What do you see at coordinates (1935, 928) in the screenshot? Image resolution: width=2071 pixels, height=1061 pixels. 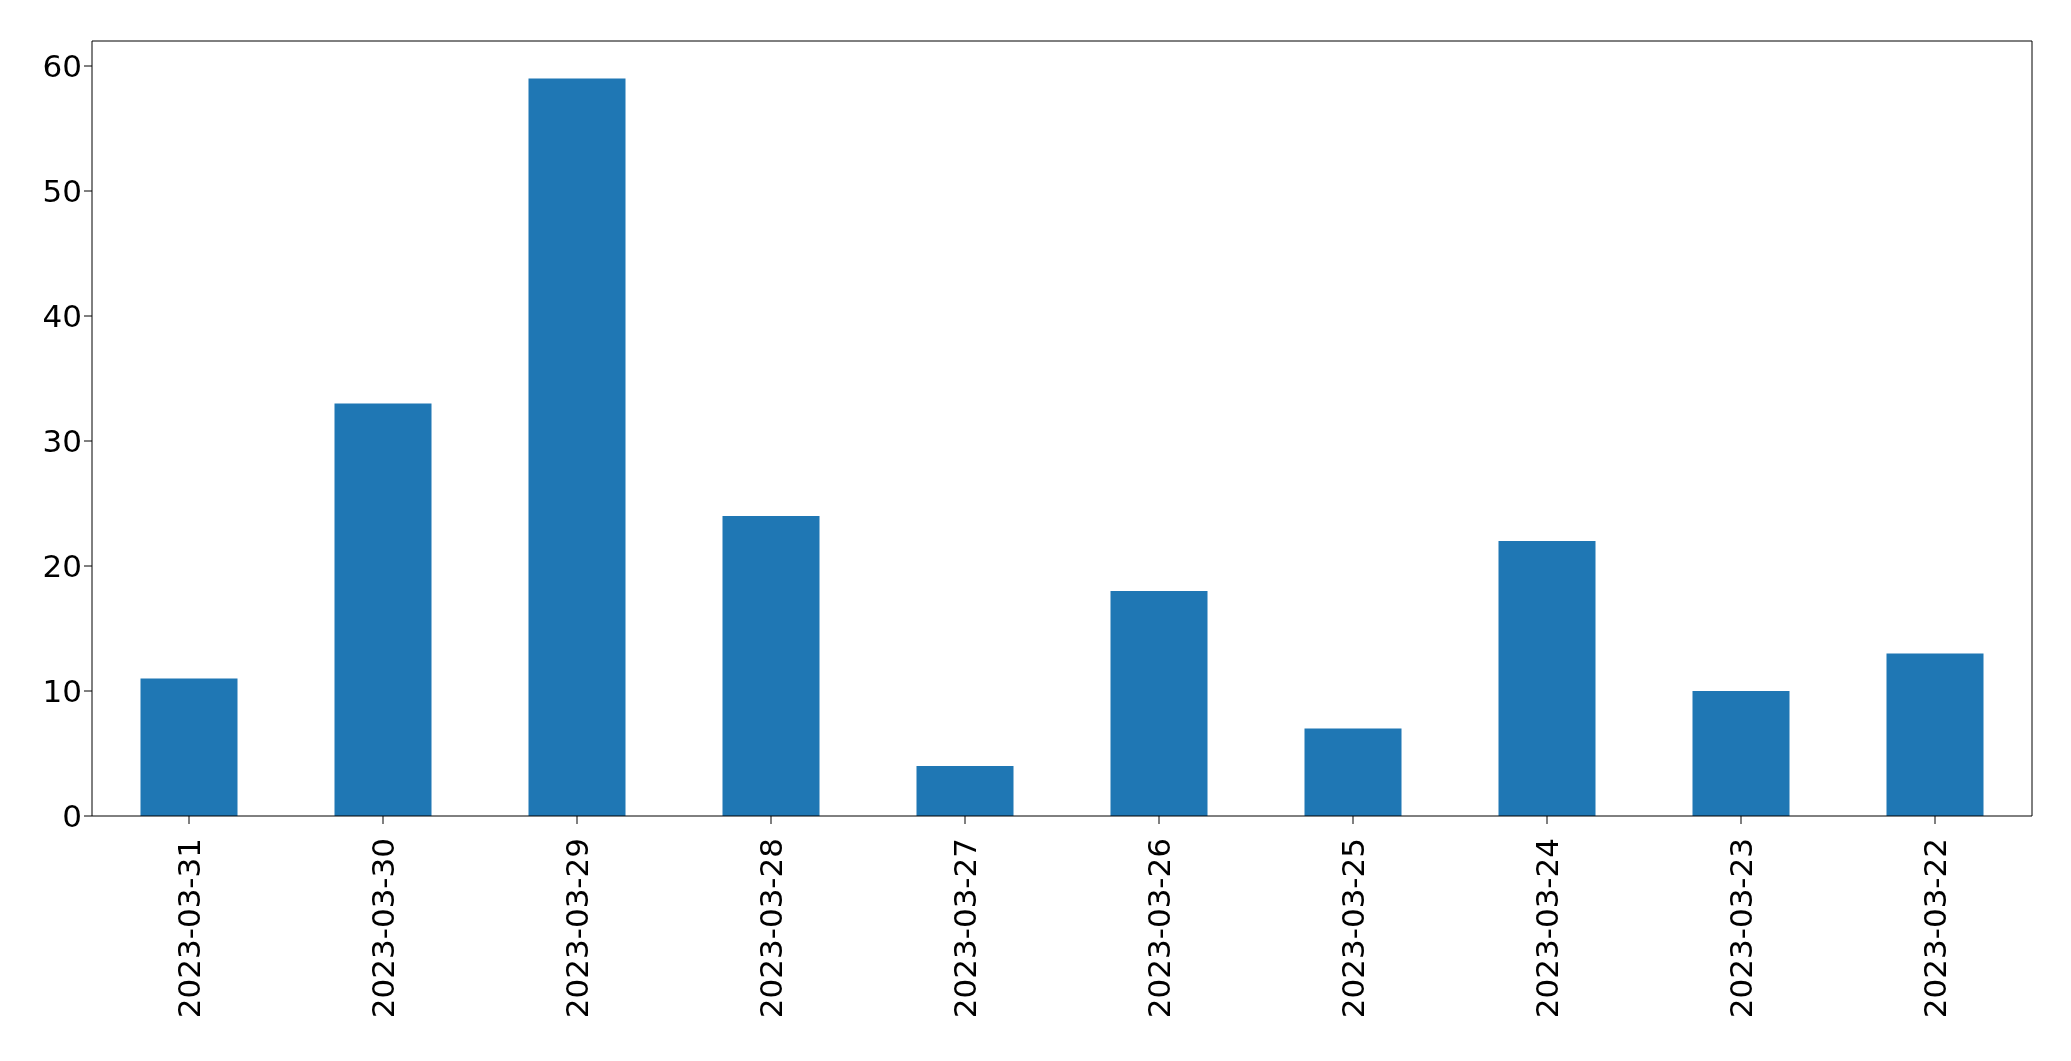 I see `x-tick-label: 2023-03-22` at bounding box center [1935, 928].